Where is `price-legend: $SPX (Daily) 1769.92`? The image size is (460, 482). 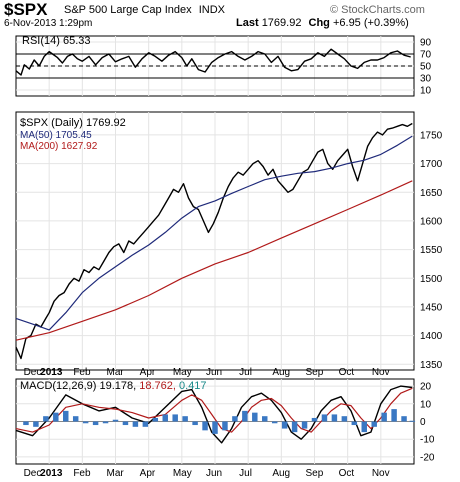 price-legend: $SPX (Daily) 1769.92 is located at coordinates (73, 123).